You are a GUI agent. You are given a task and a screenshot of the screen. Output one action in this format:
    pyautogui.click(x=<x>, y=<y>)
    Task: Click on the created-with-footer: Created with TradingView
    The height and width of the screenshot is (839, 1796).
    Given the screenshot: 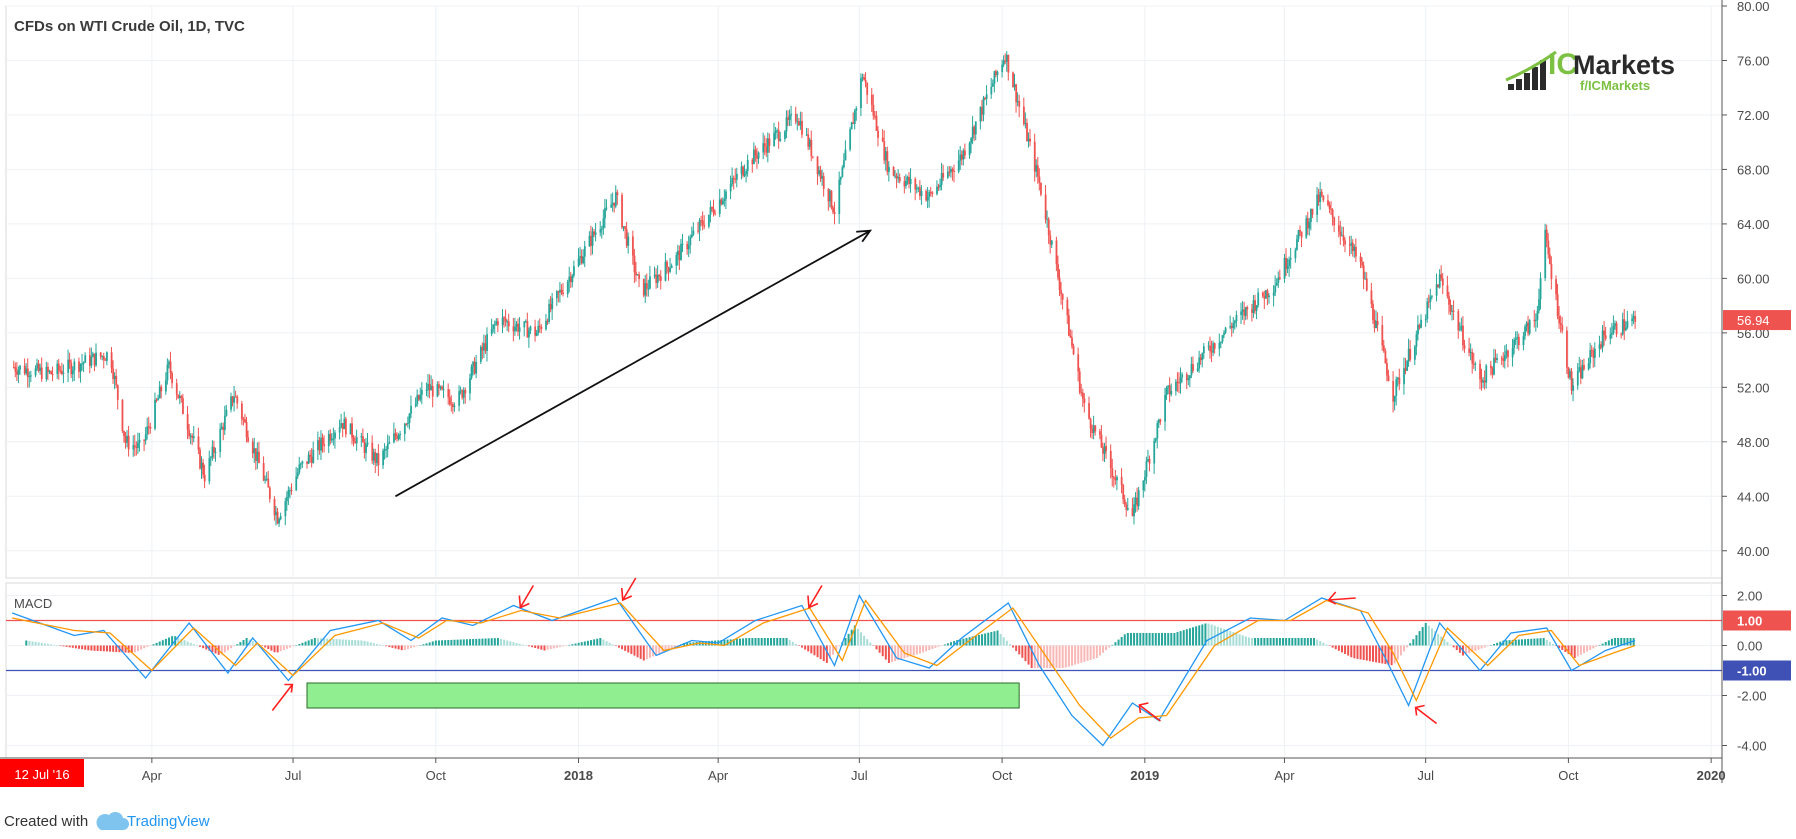 What is the action you would take?
    pyautogui.click(x=107, y=820)
    